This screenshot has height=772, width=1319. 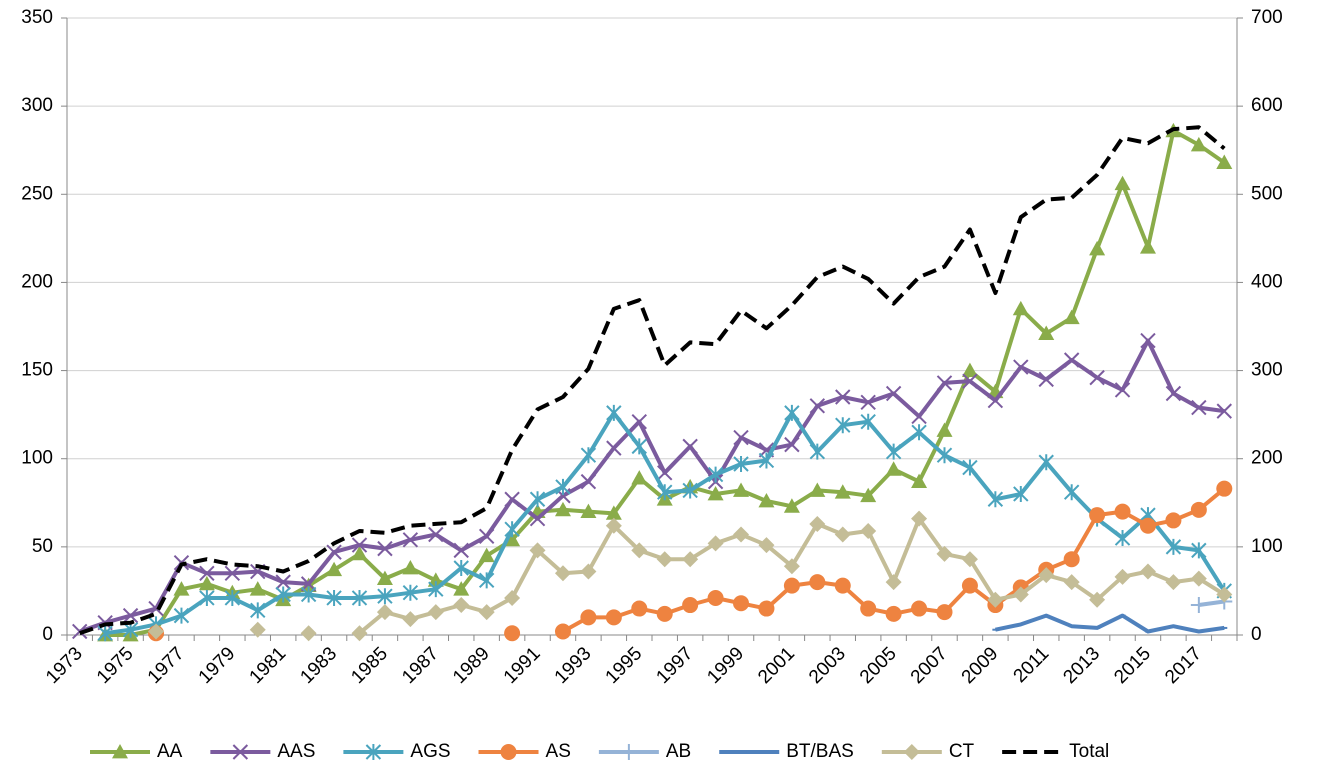 I want to click on x-tick-label: 1989, so click(x=471, y=665).